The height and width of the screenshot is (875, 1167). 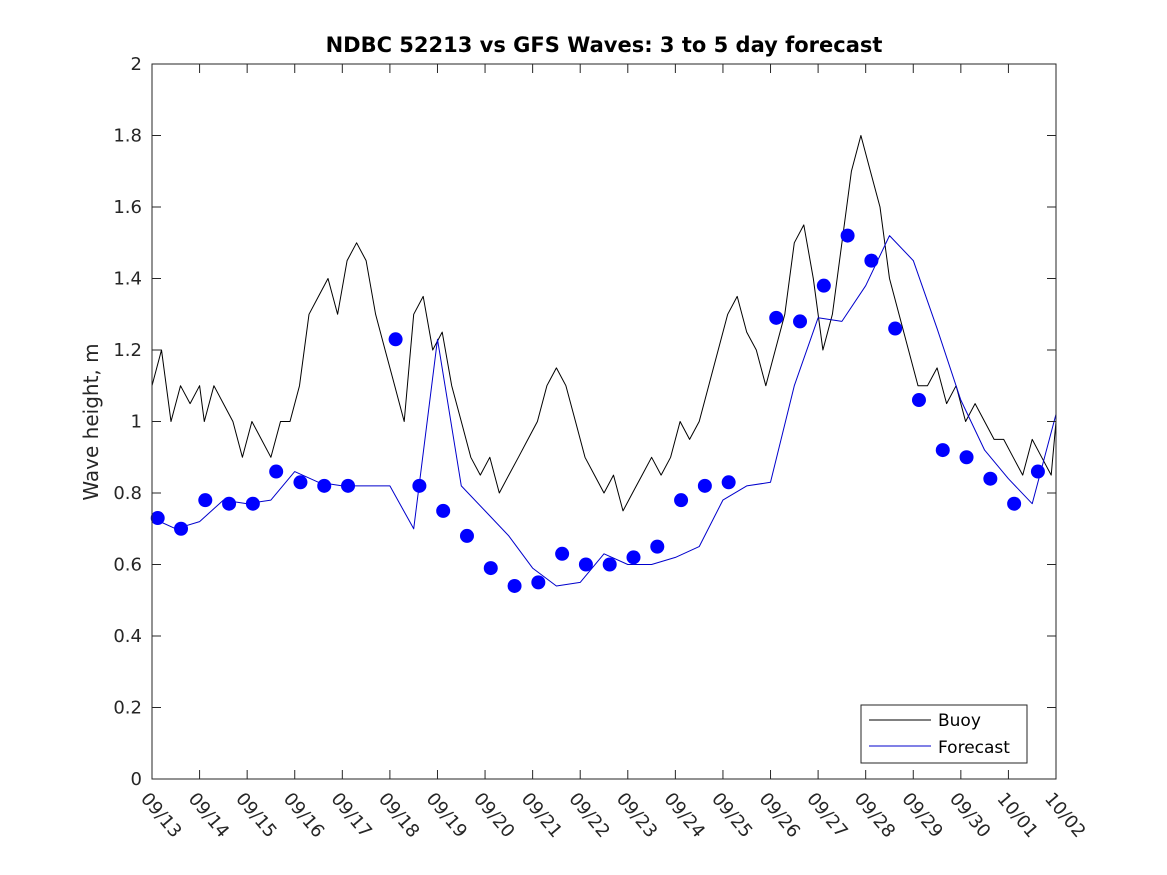 I want to click on y-tick-label: 0.4, so click(x=127, y=636).